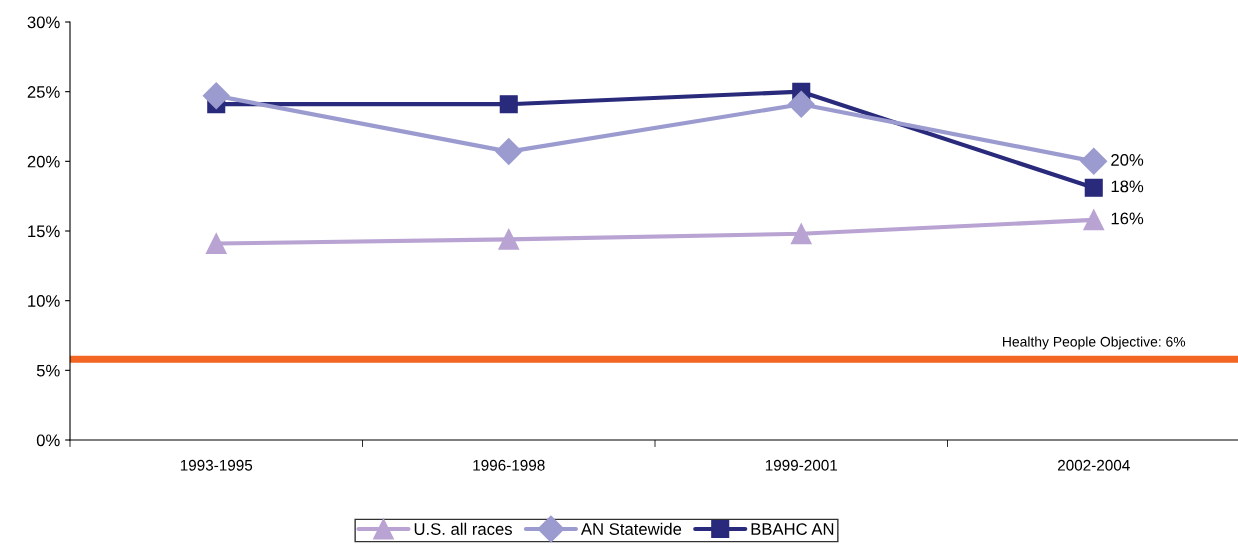  What do you see at coordinates (43, 22) in the screenshot?
I see `y-tick-label: 30%` at bounding box center [43, 22].